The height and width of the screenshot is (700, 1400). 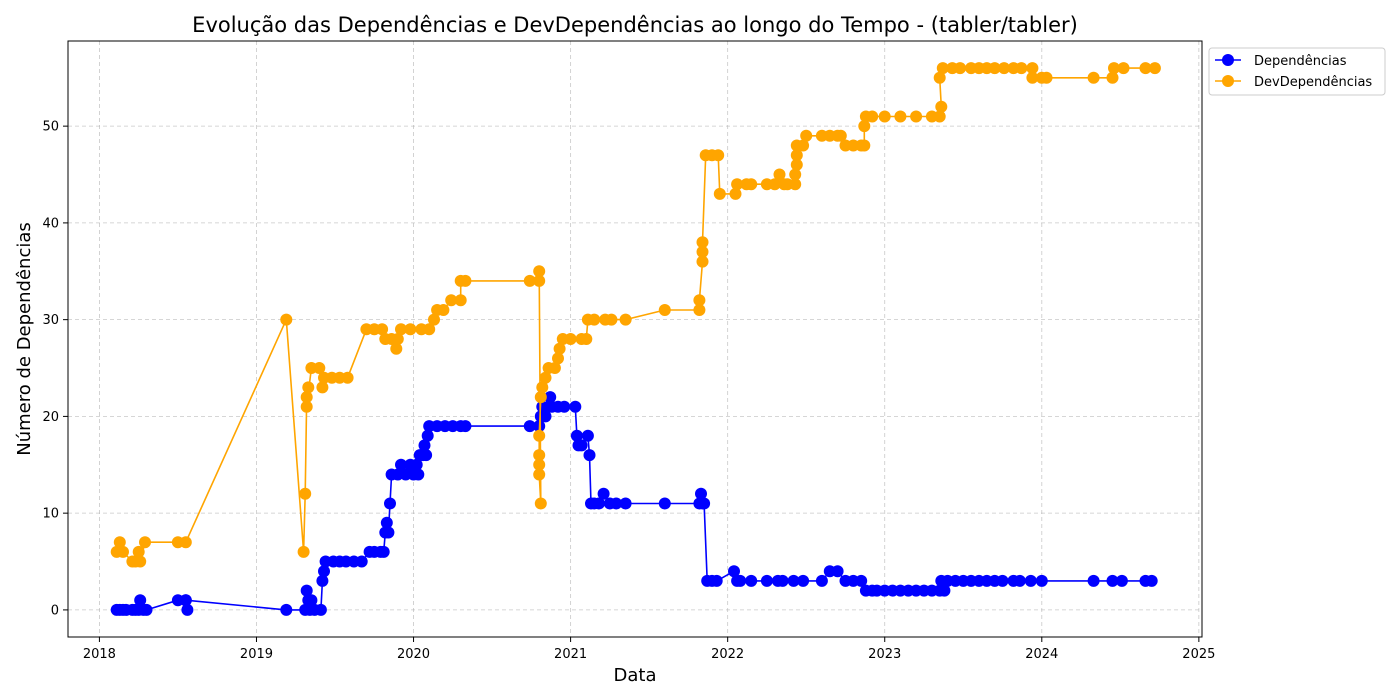 I want to click on x-axis: 2018 2019 2020 2021 2022 2023 2024 2025, so click(x=649, y=649).